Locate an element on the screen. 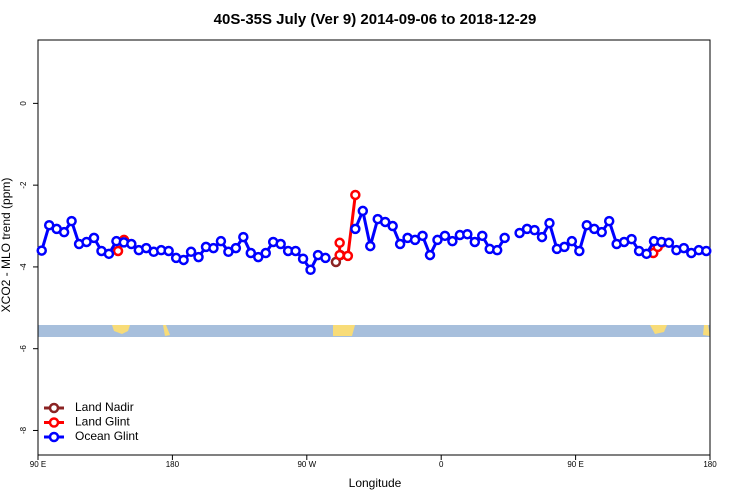  x-tick-label: 0 is located at coordinates (441, 464).